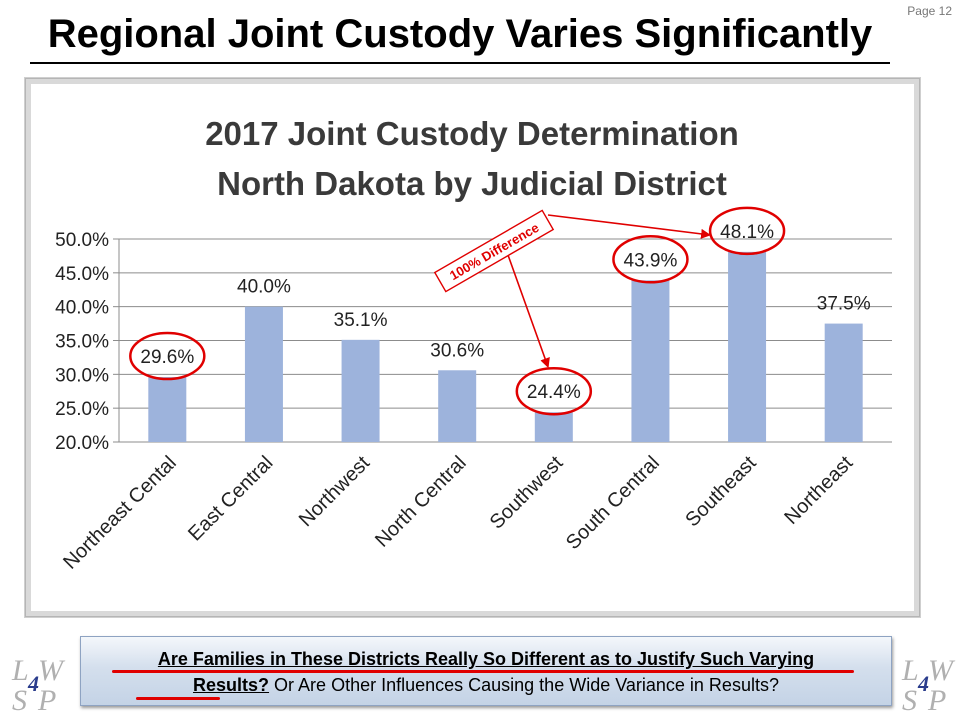 This screenshot has width=960, height=720. What do you see at coordinates (472, 183) in the screenshot?
I see `chart-title-line2: North Dakota by Judicial District` at bounding box center [472, 183].